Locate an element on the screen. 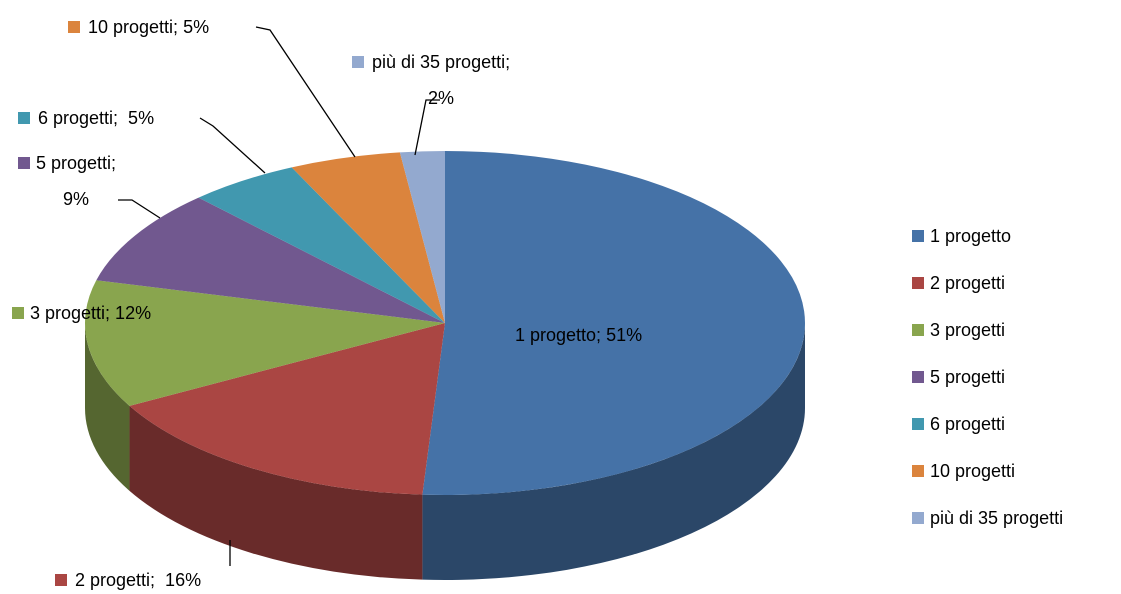 The width and height of the screenshot is (1121, 594). data-label: 10 progetti; 5% is located at coordinates (149, 27).